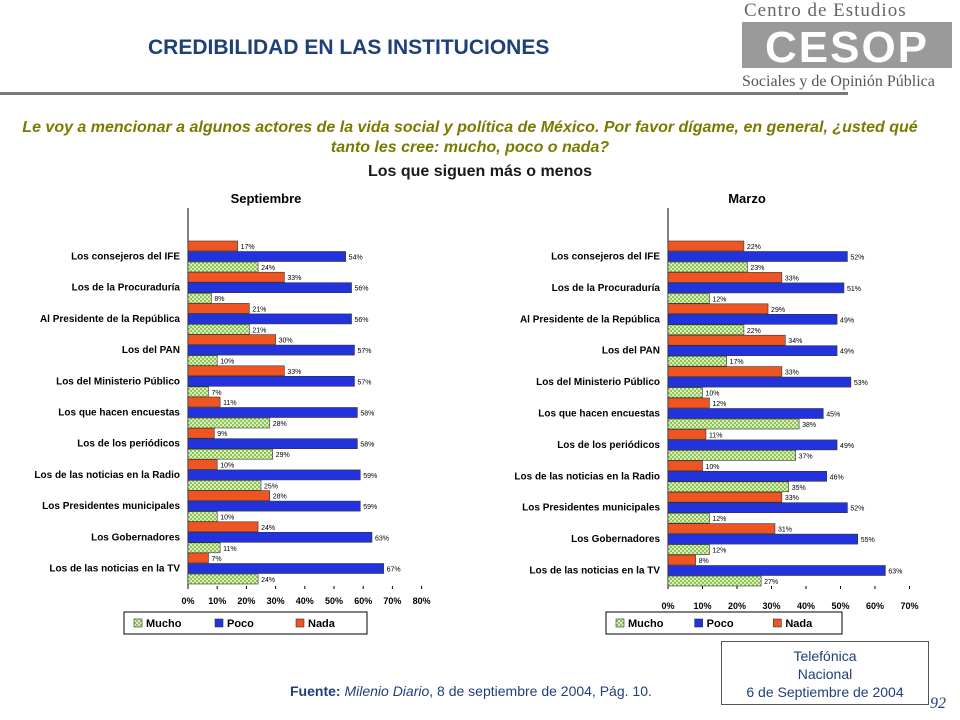 The height and width of the screenshot is (720, 960). Describe the element at coordinates (322, 624) in the screenshot. I see `legend-label: Nada` at that location.